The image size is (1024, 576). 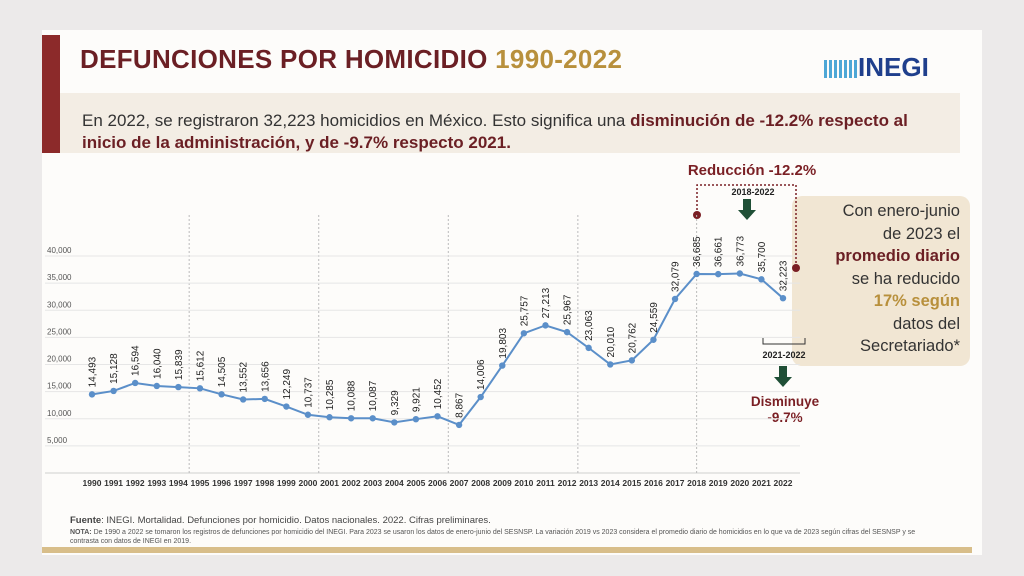 What do you see at coordinates (546, 302) in the screenshot?
I see `data-label: 27,213` at bounding box center [546, 302].